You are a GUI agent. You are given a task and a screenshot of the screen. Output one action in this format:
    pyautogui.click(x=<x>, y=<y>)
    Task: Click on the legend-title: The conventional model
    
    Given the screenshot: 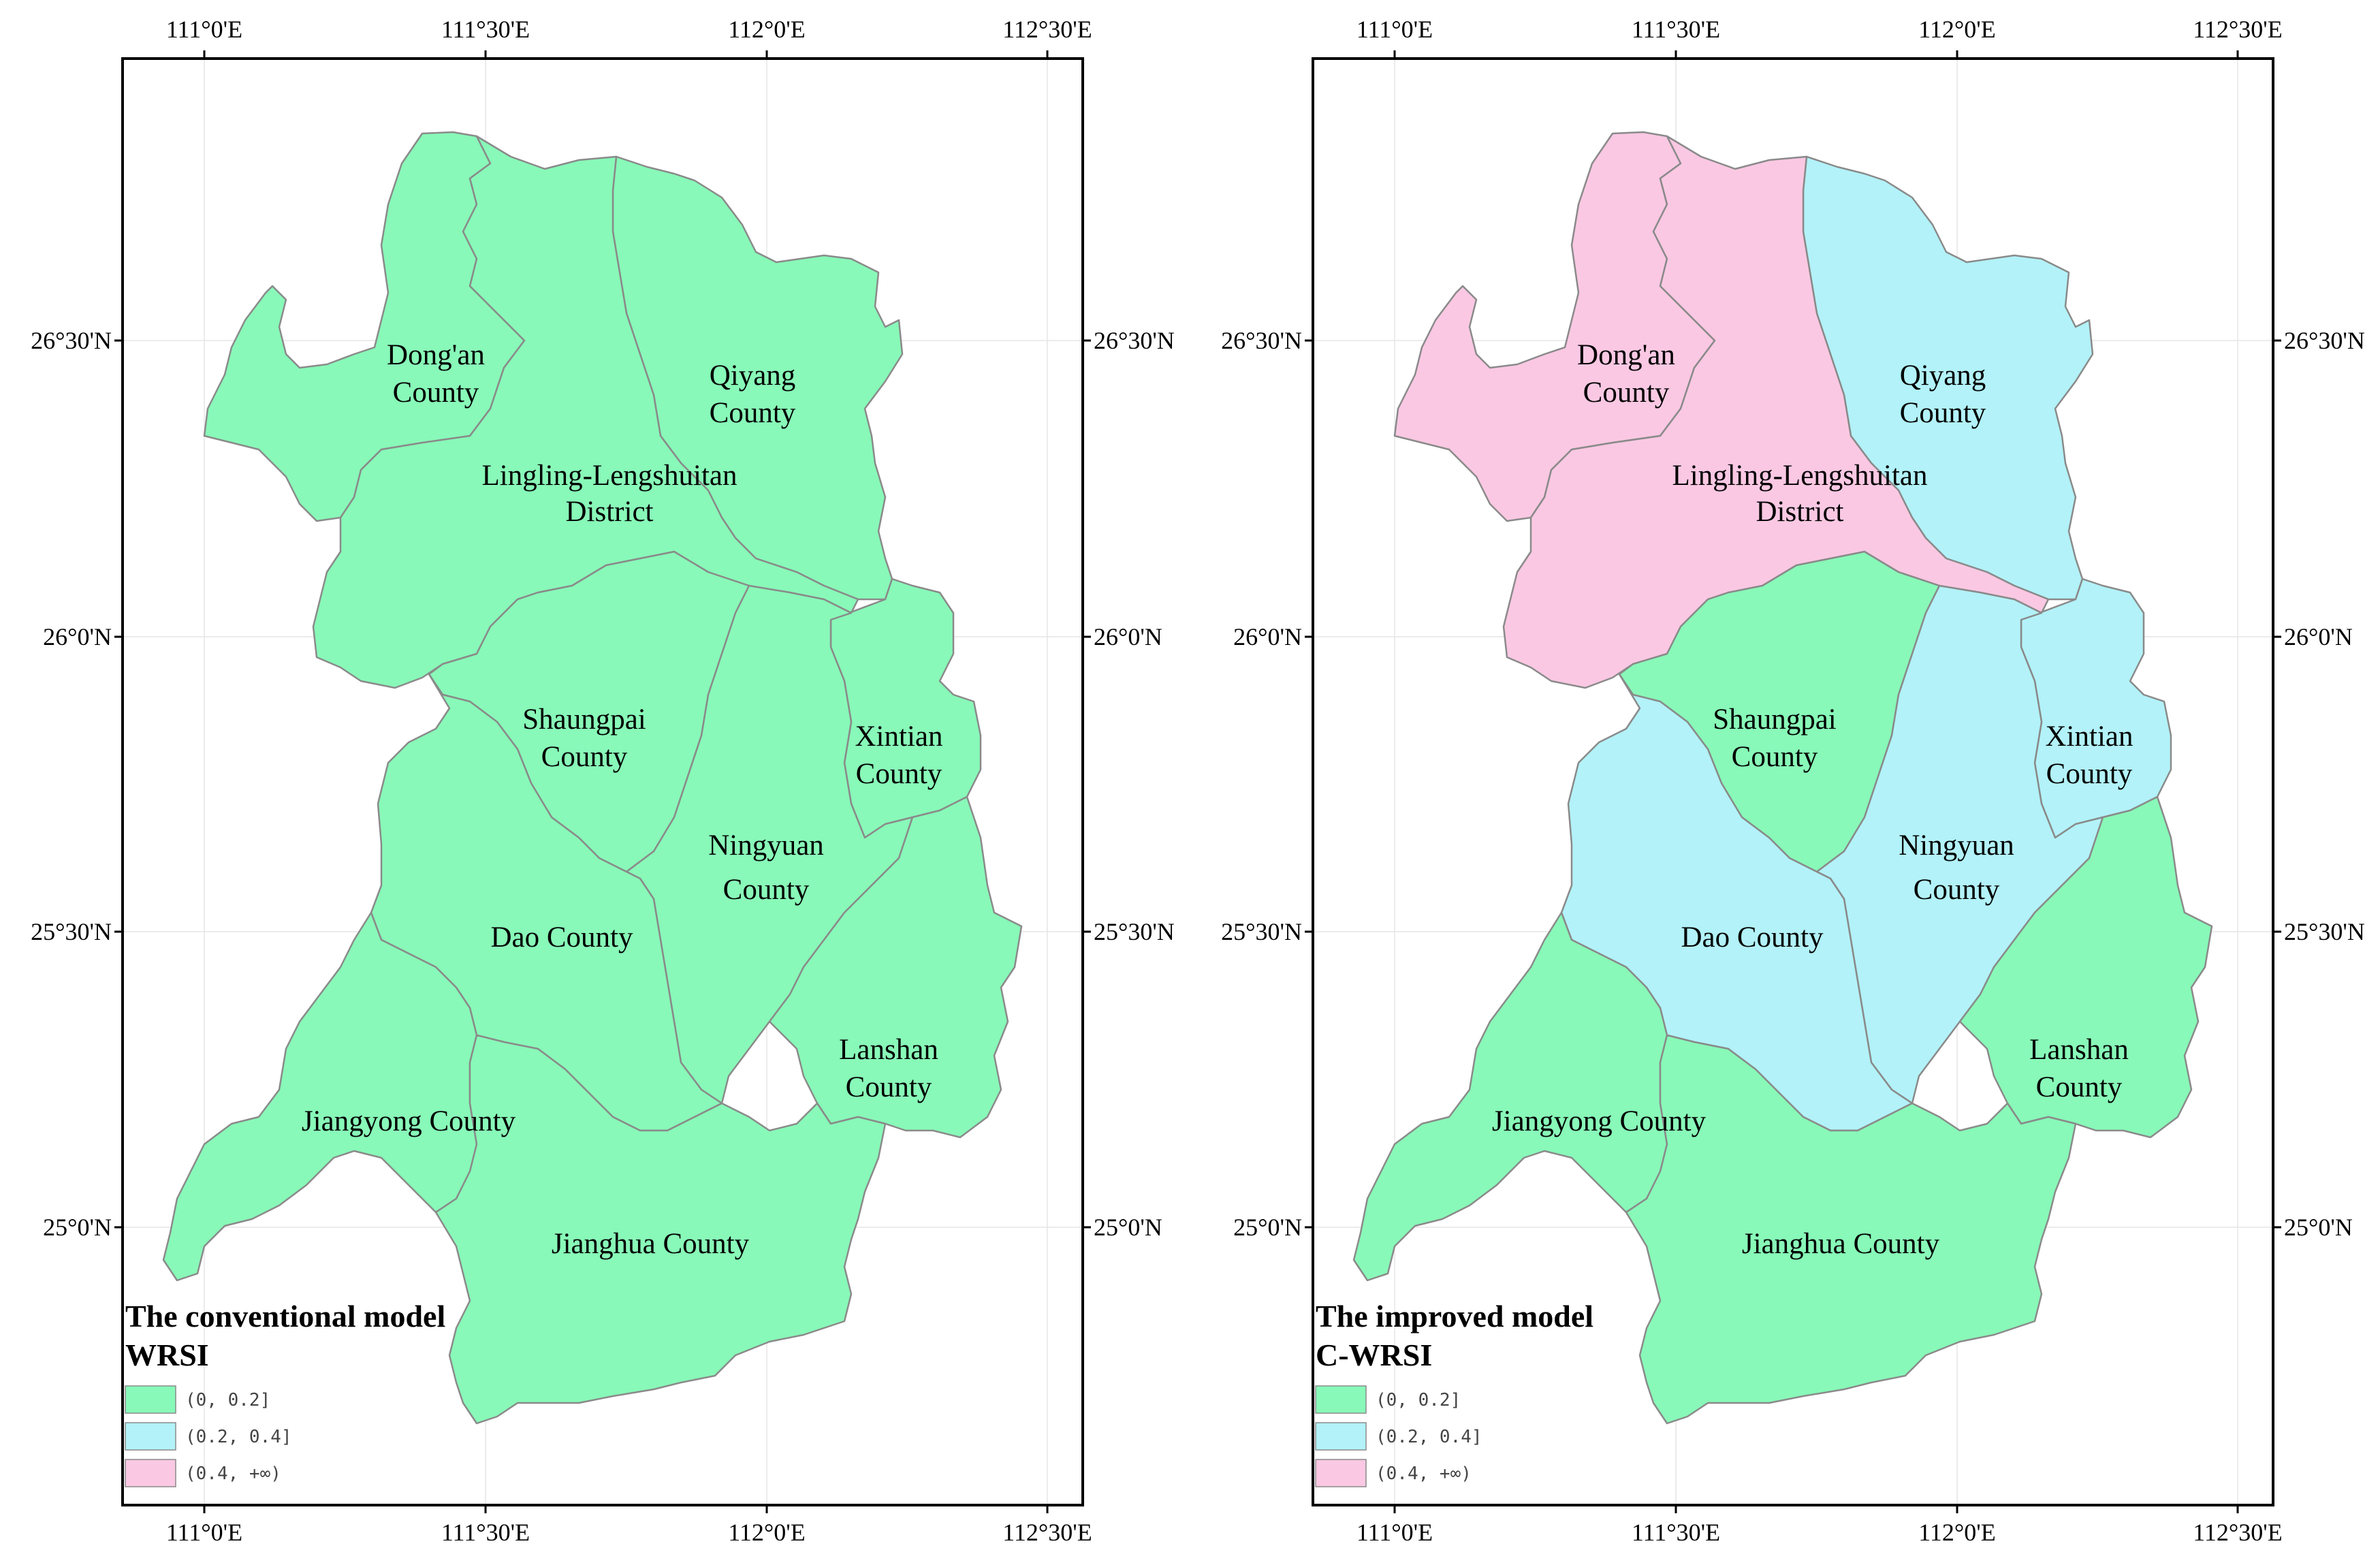 What is the action you would take?
    pyautogui.click(x=285, y=1316)
    